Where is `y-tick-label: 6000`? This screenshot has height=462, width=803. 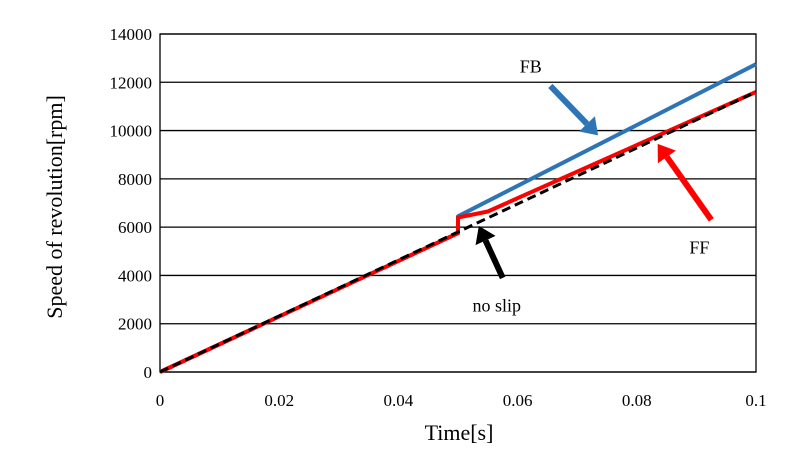
y-tick-label: 6000 is located at coordinates (135, 227).